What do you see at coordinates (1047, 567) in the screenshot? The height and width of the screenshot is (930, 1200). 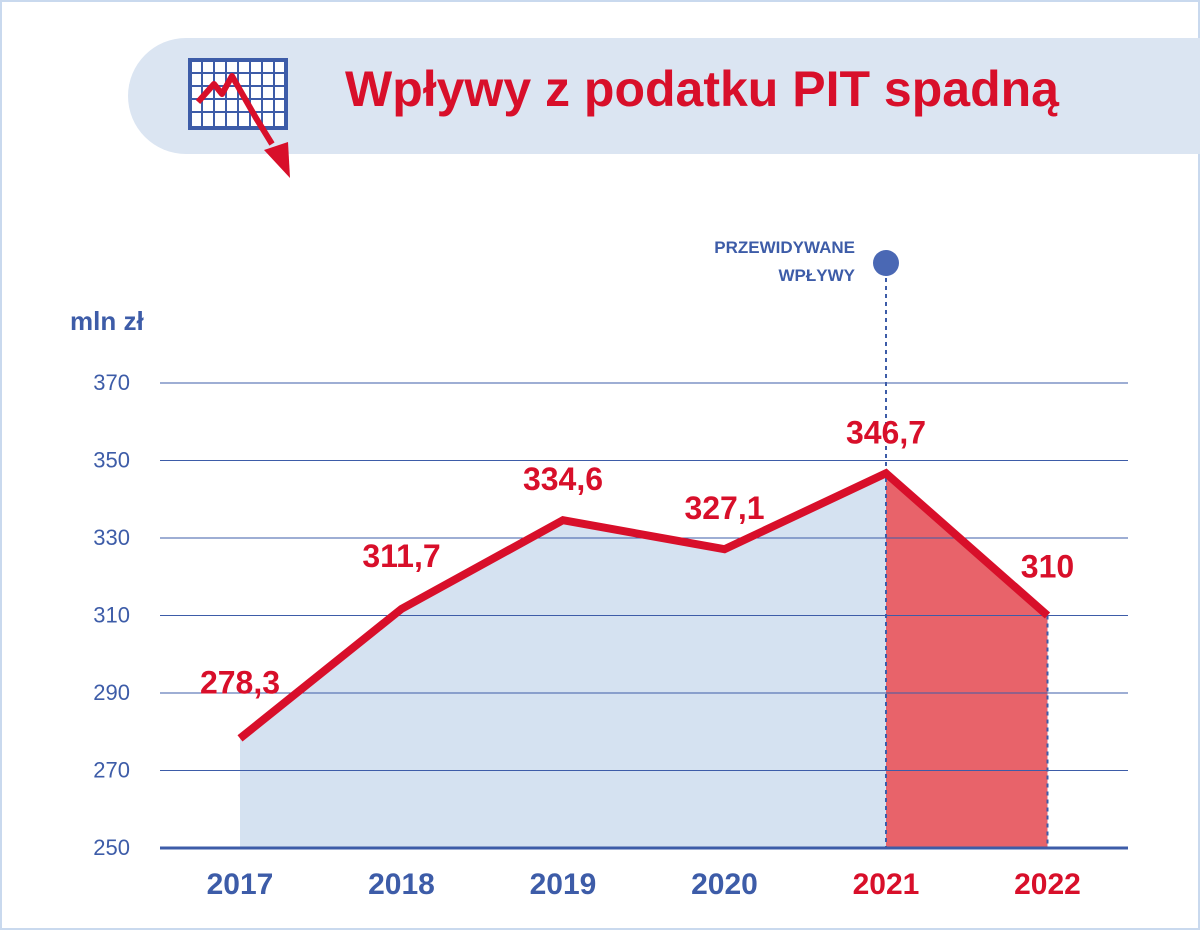 I see `data-label: 310` at bounding box center [1047, 567].